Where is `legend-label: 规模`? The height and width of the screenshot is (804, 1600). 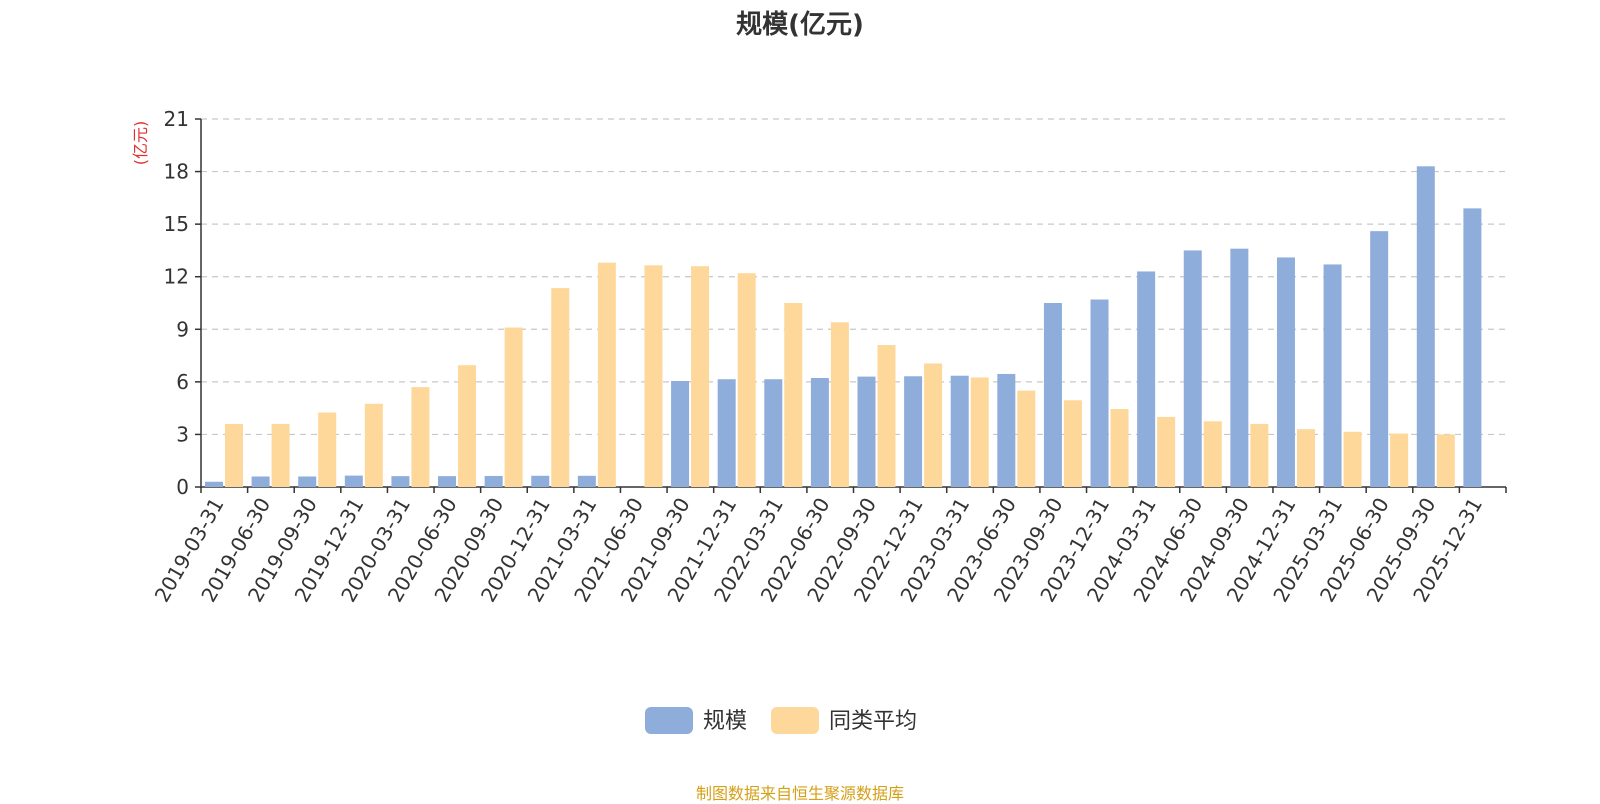 legend-label: 规模 is located at coordinates (725, 721).